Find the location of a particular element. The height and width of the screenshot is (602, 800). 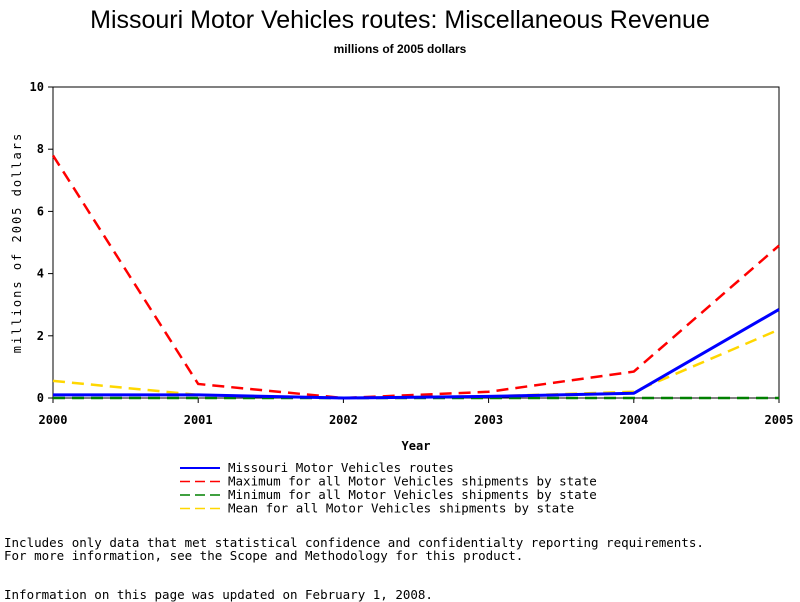

y-tick-label: 0 is located at coordinates (40, 398).